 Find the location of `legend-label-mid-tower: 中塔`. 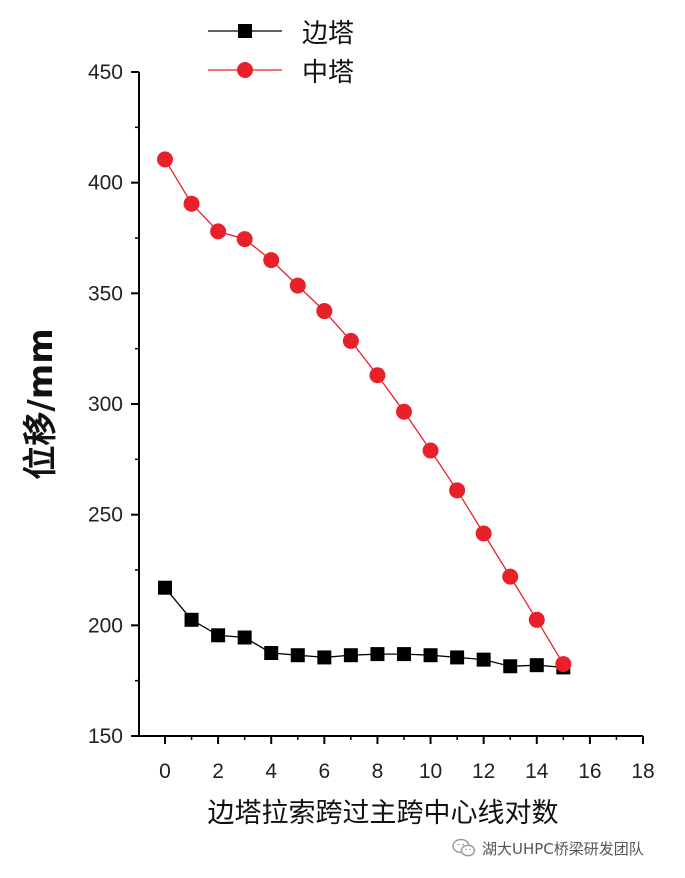

legend-label-mid-tower: 中塔 is located at coordinates (328, 73).